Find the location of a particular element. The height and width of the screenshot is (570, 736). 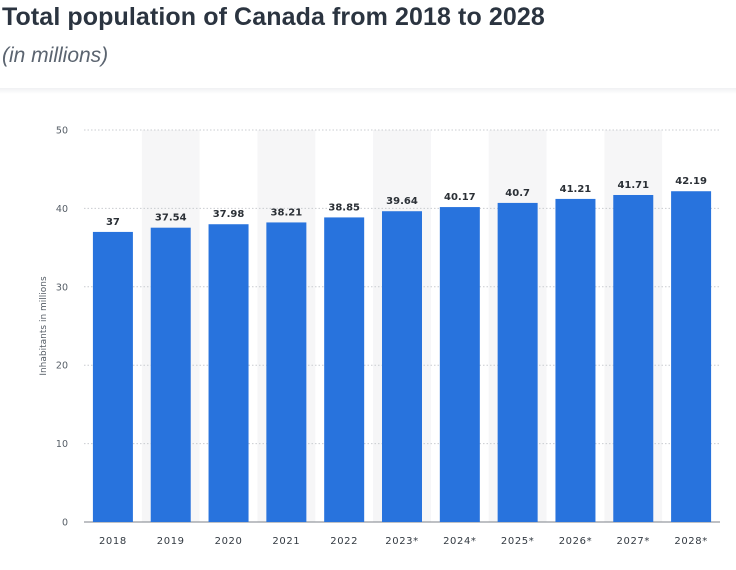

data-label: 38.21 is located at coordinates (287, 212).